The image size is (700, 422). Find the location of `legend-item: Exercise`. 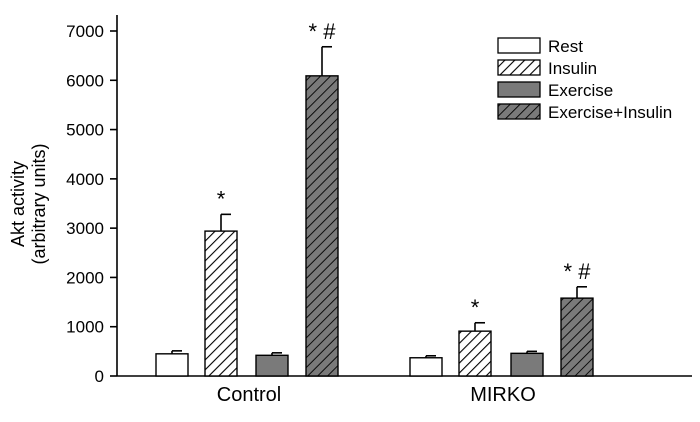

legend-item: Exercise is located at coordinates (555, 90).